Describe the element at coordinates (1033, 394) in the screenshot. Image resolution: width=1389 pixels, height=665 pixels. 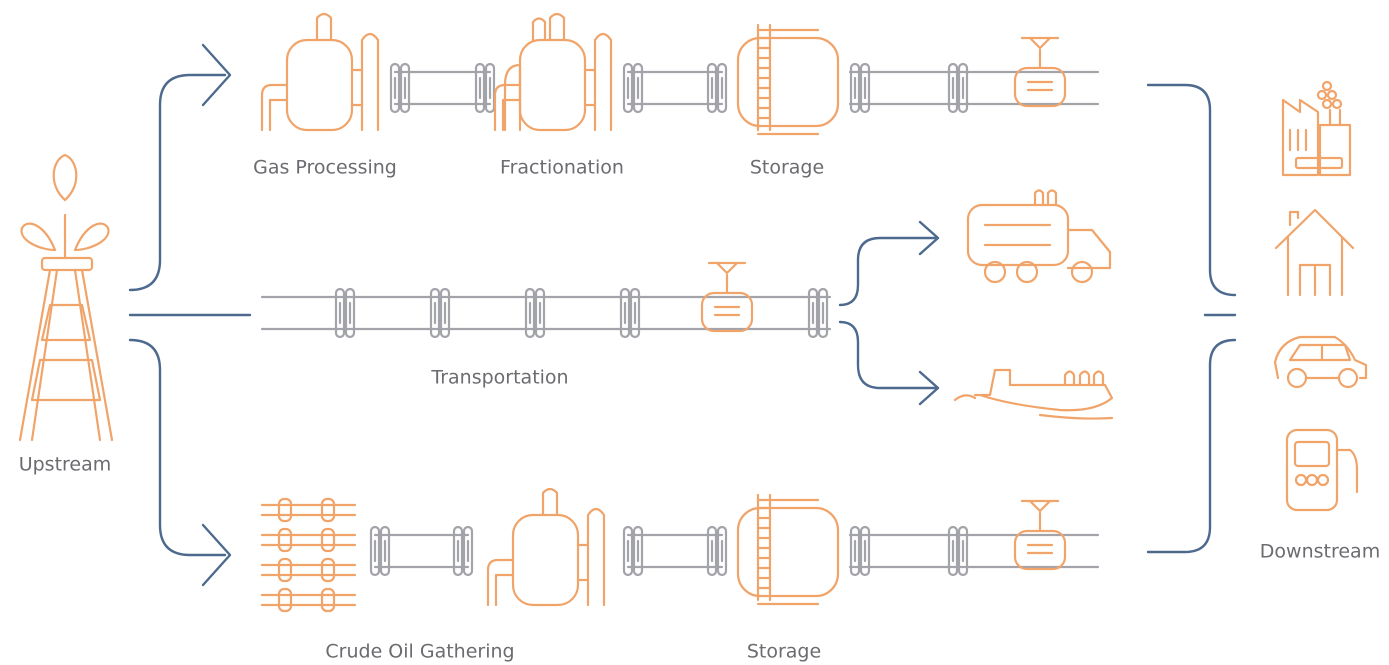
I see `ship-icon` at that location.